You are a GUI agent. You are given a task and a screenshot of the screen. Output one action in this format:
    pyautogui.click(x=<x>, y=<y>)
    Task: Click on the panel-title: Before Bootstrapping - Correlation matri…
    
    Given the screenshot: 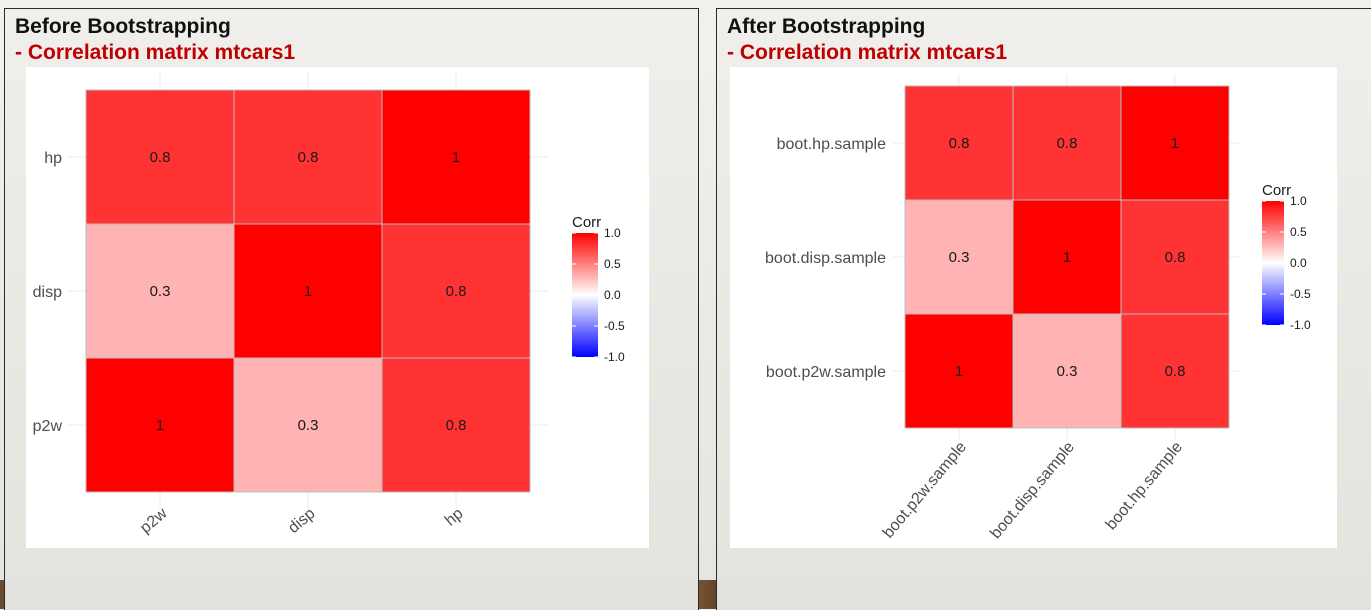 What is the action you would take?
    pyautogui.click(x=155, y=40)
    